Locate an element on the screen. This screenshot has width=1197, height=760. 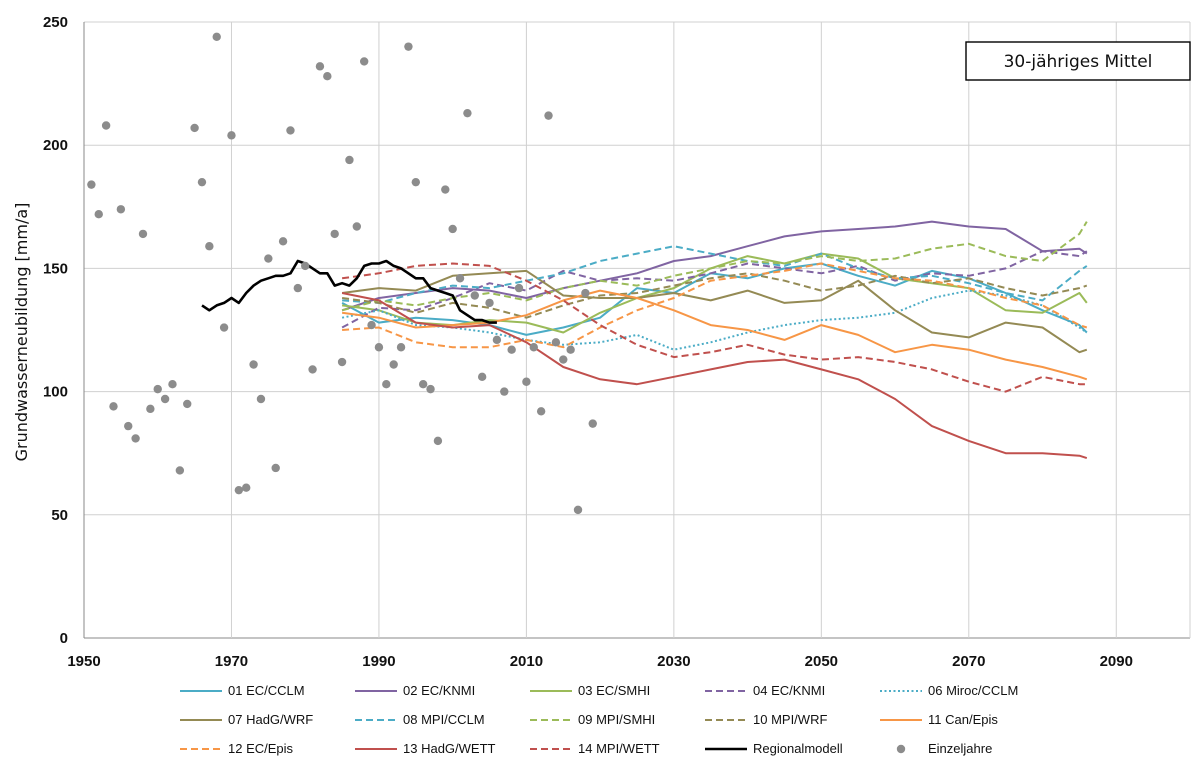
legend-label: 14 MPI/WETT is located at coordinates (619, 748).